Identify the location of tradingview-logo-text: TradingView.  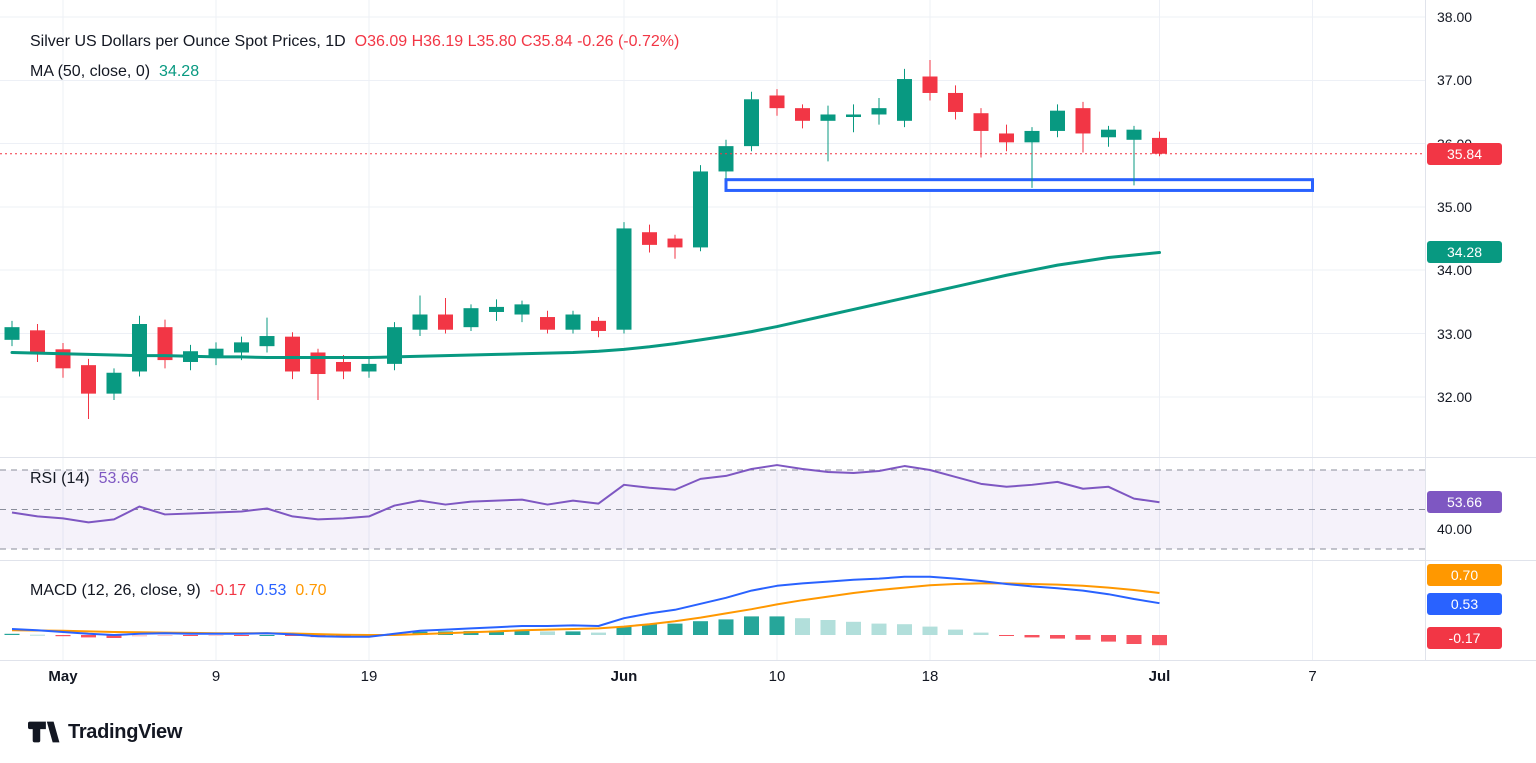
(125, 731).